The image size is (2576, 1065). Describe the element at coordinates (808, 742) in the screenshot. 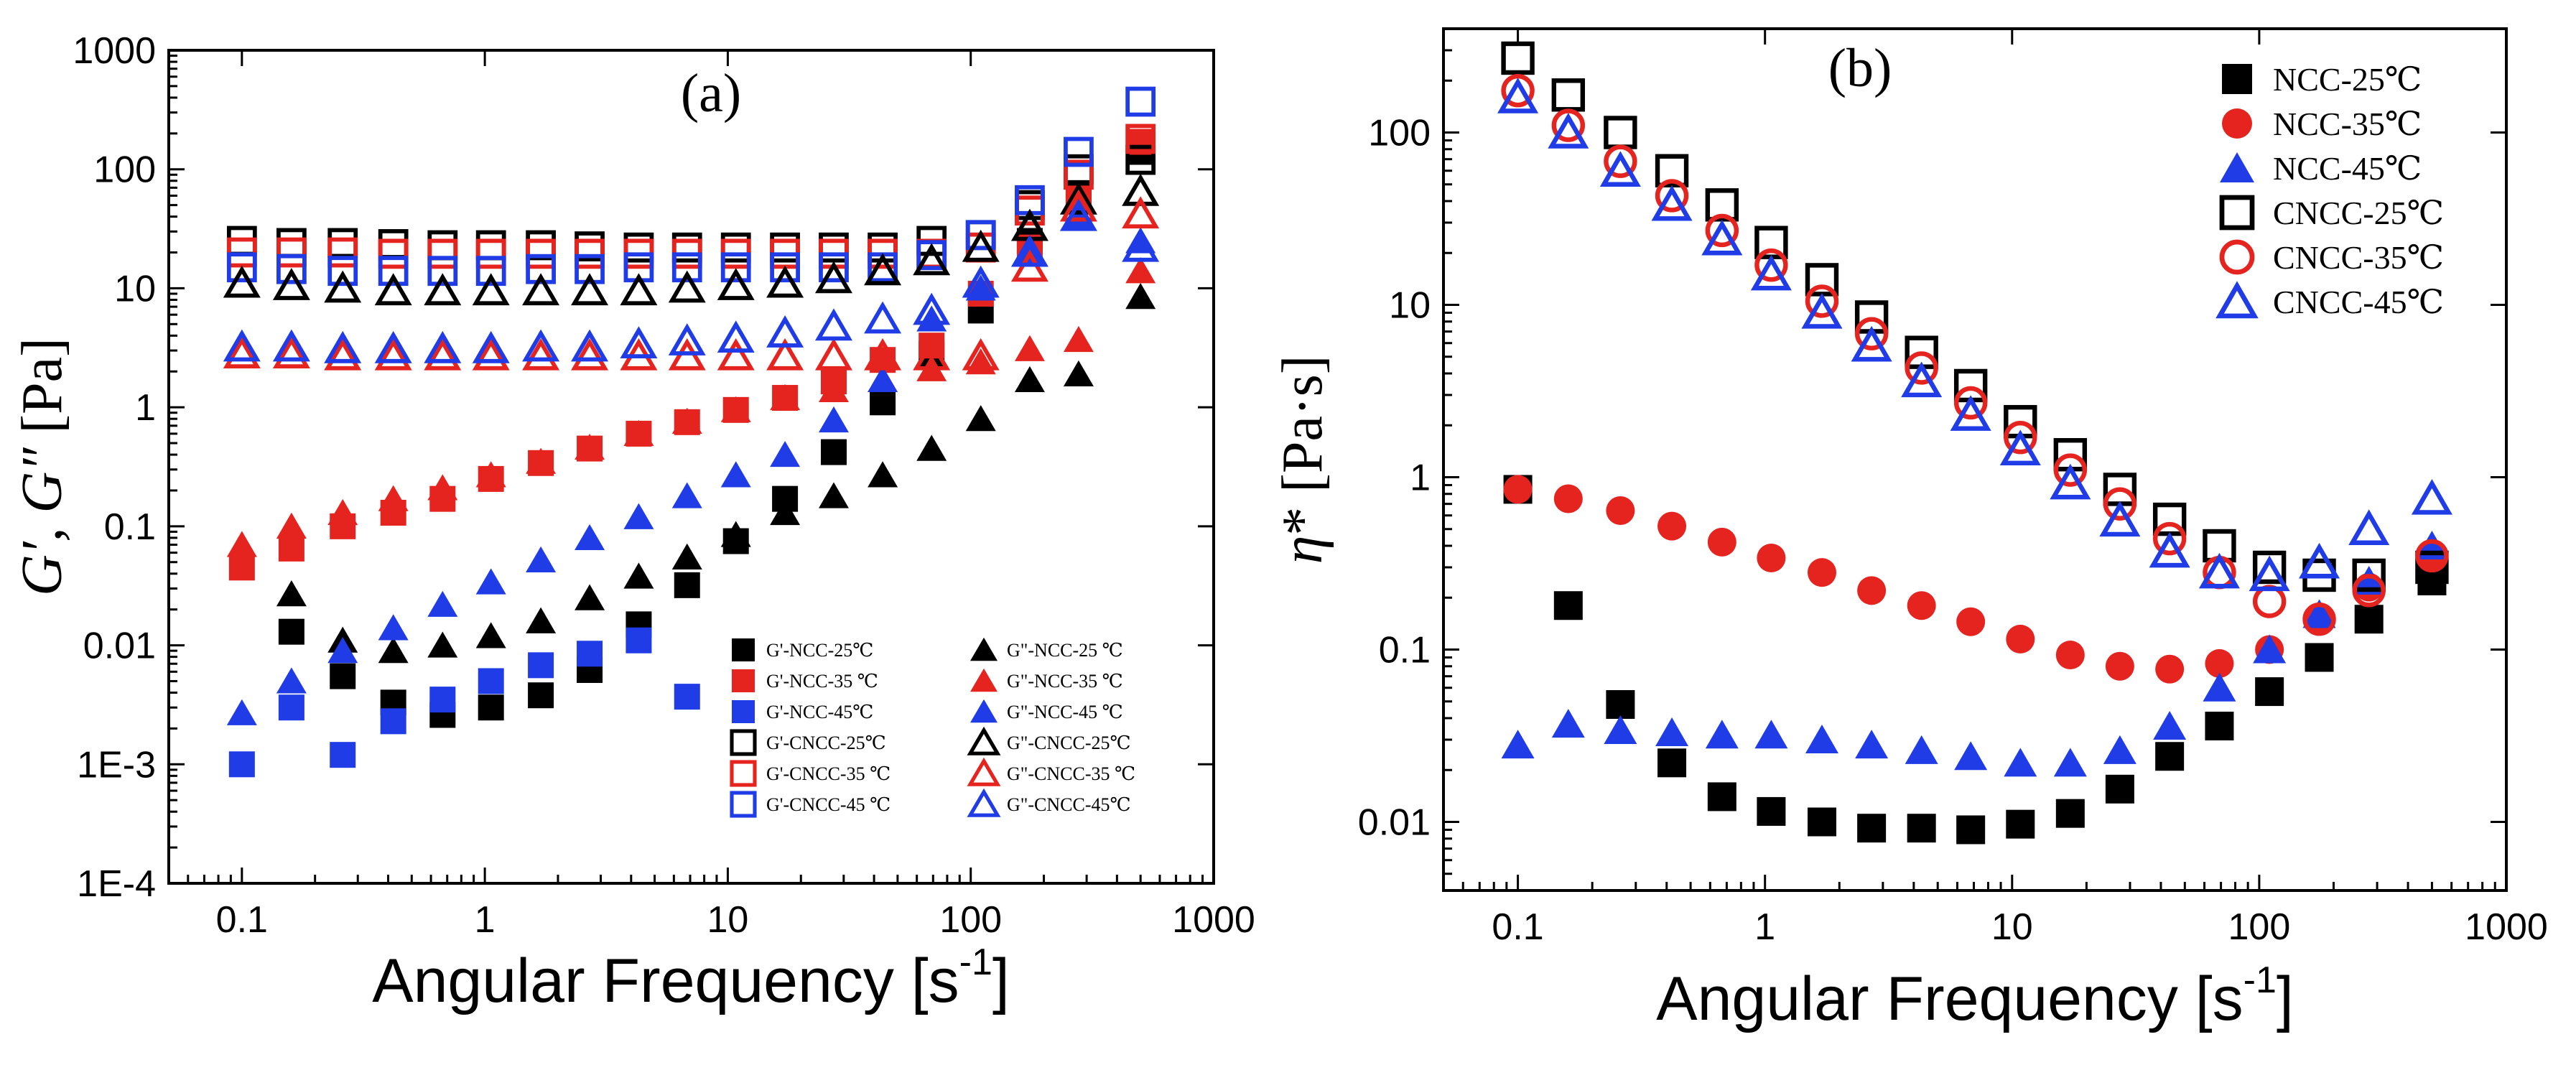

I see `legend-item-a: G'-CNCC-25℃` at that location.